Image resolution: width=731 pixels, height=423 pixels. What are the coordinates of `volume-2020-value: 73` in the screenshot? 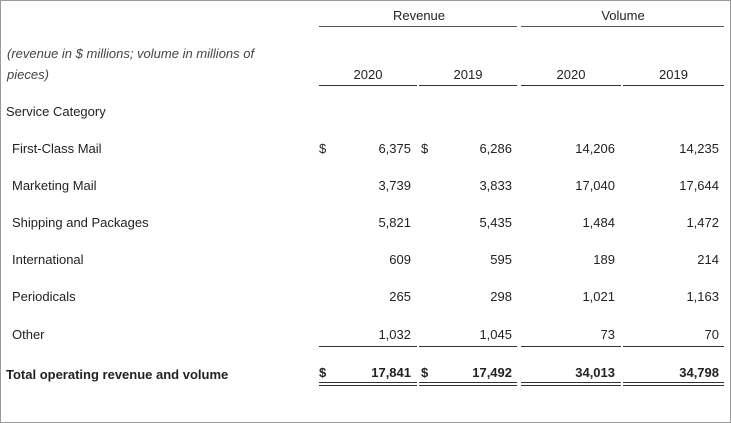 It's located at (607, 334).